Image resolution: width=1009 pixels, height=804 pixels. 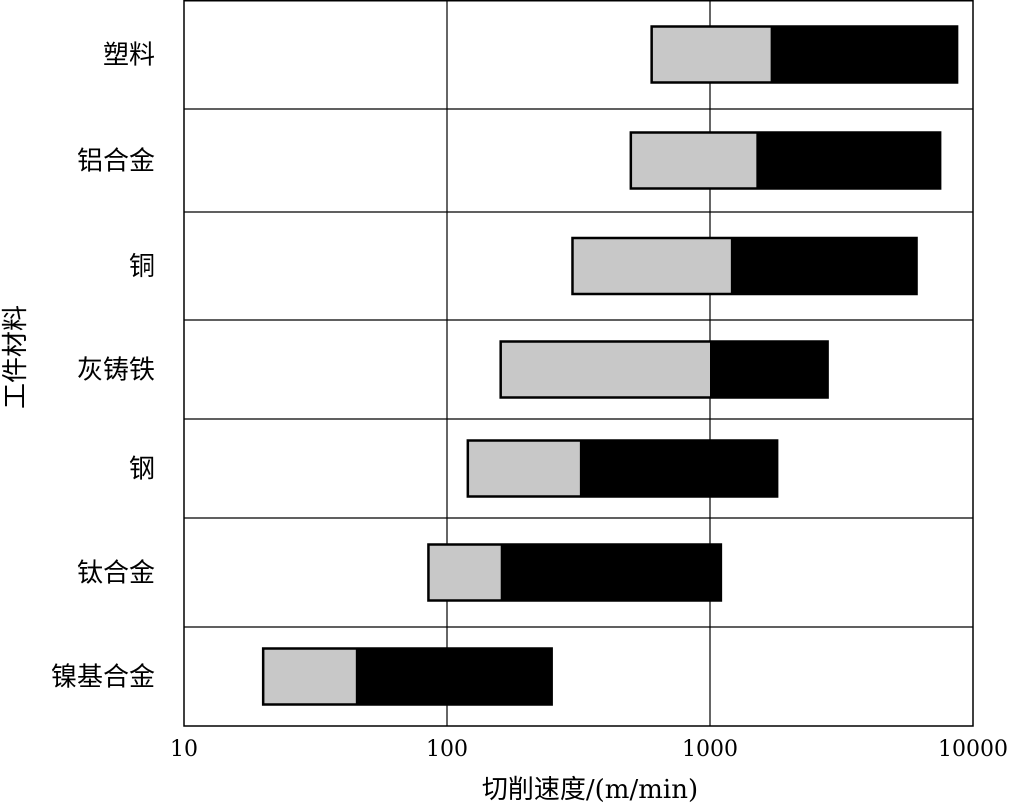 What do you see at coordinates (129, 56) in the screenshot?
I see `category-label: 塑料` at bounding box center [129, 56].